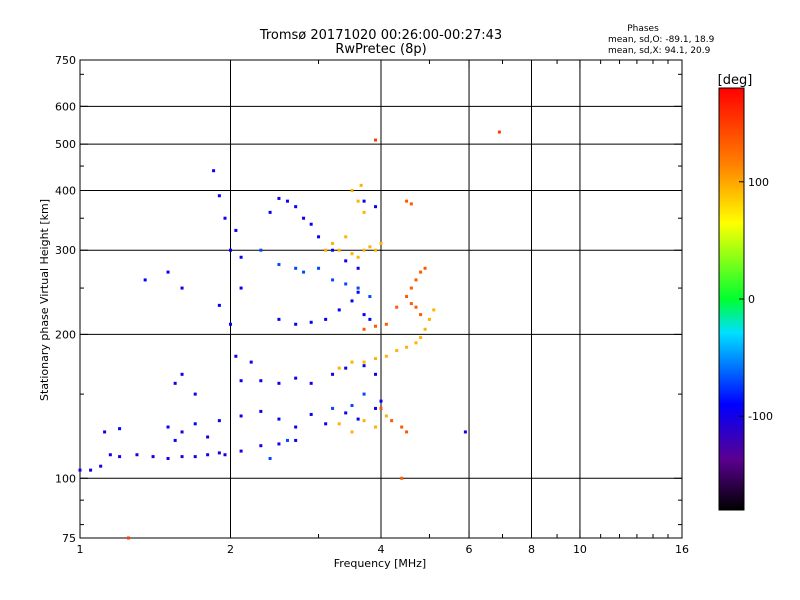 The height and width of the screenshot is (600, 800). I want to click on y-tick-label: 100, so click(65, 478).